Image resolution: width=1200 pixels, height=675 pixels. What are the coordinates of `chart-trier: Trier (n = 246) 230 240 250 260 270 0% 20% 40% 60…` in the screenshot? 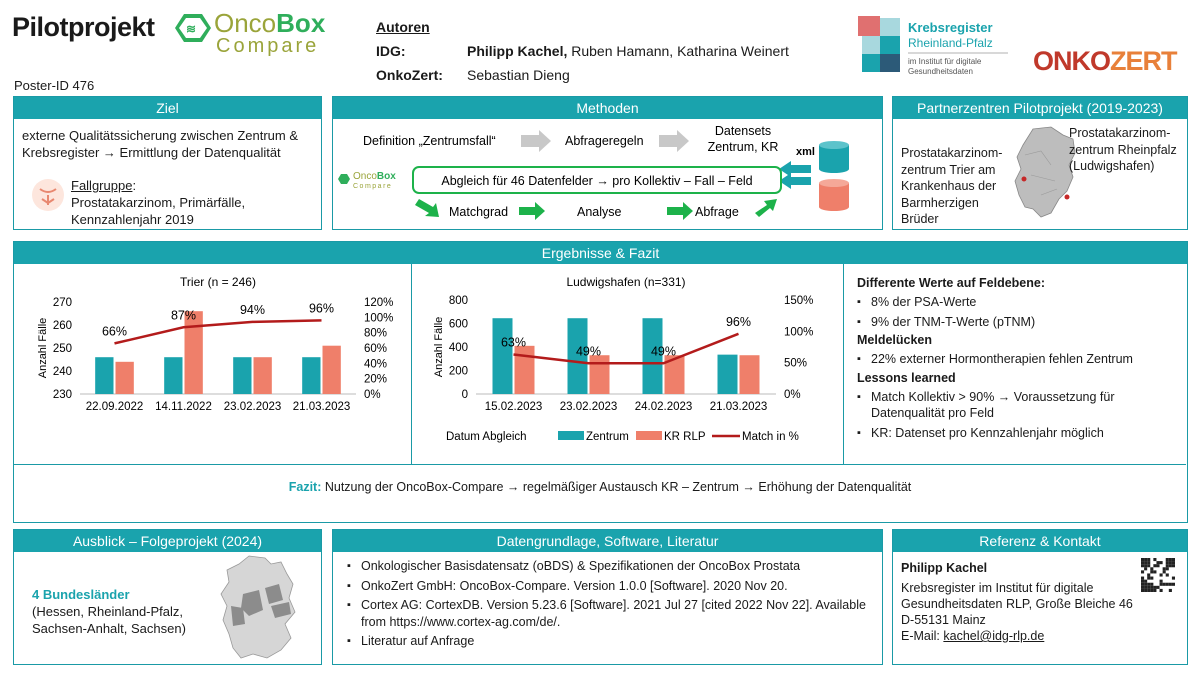 It's located at (215, 344).